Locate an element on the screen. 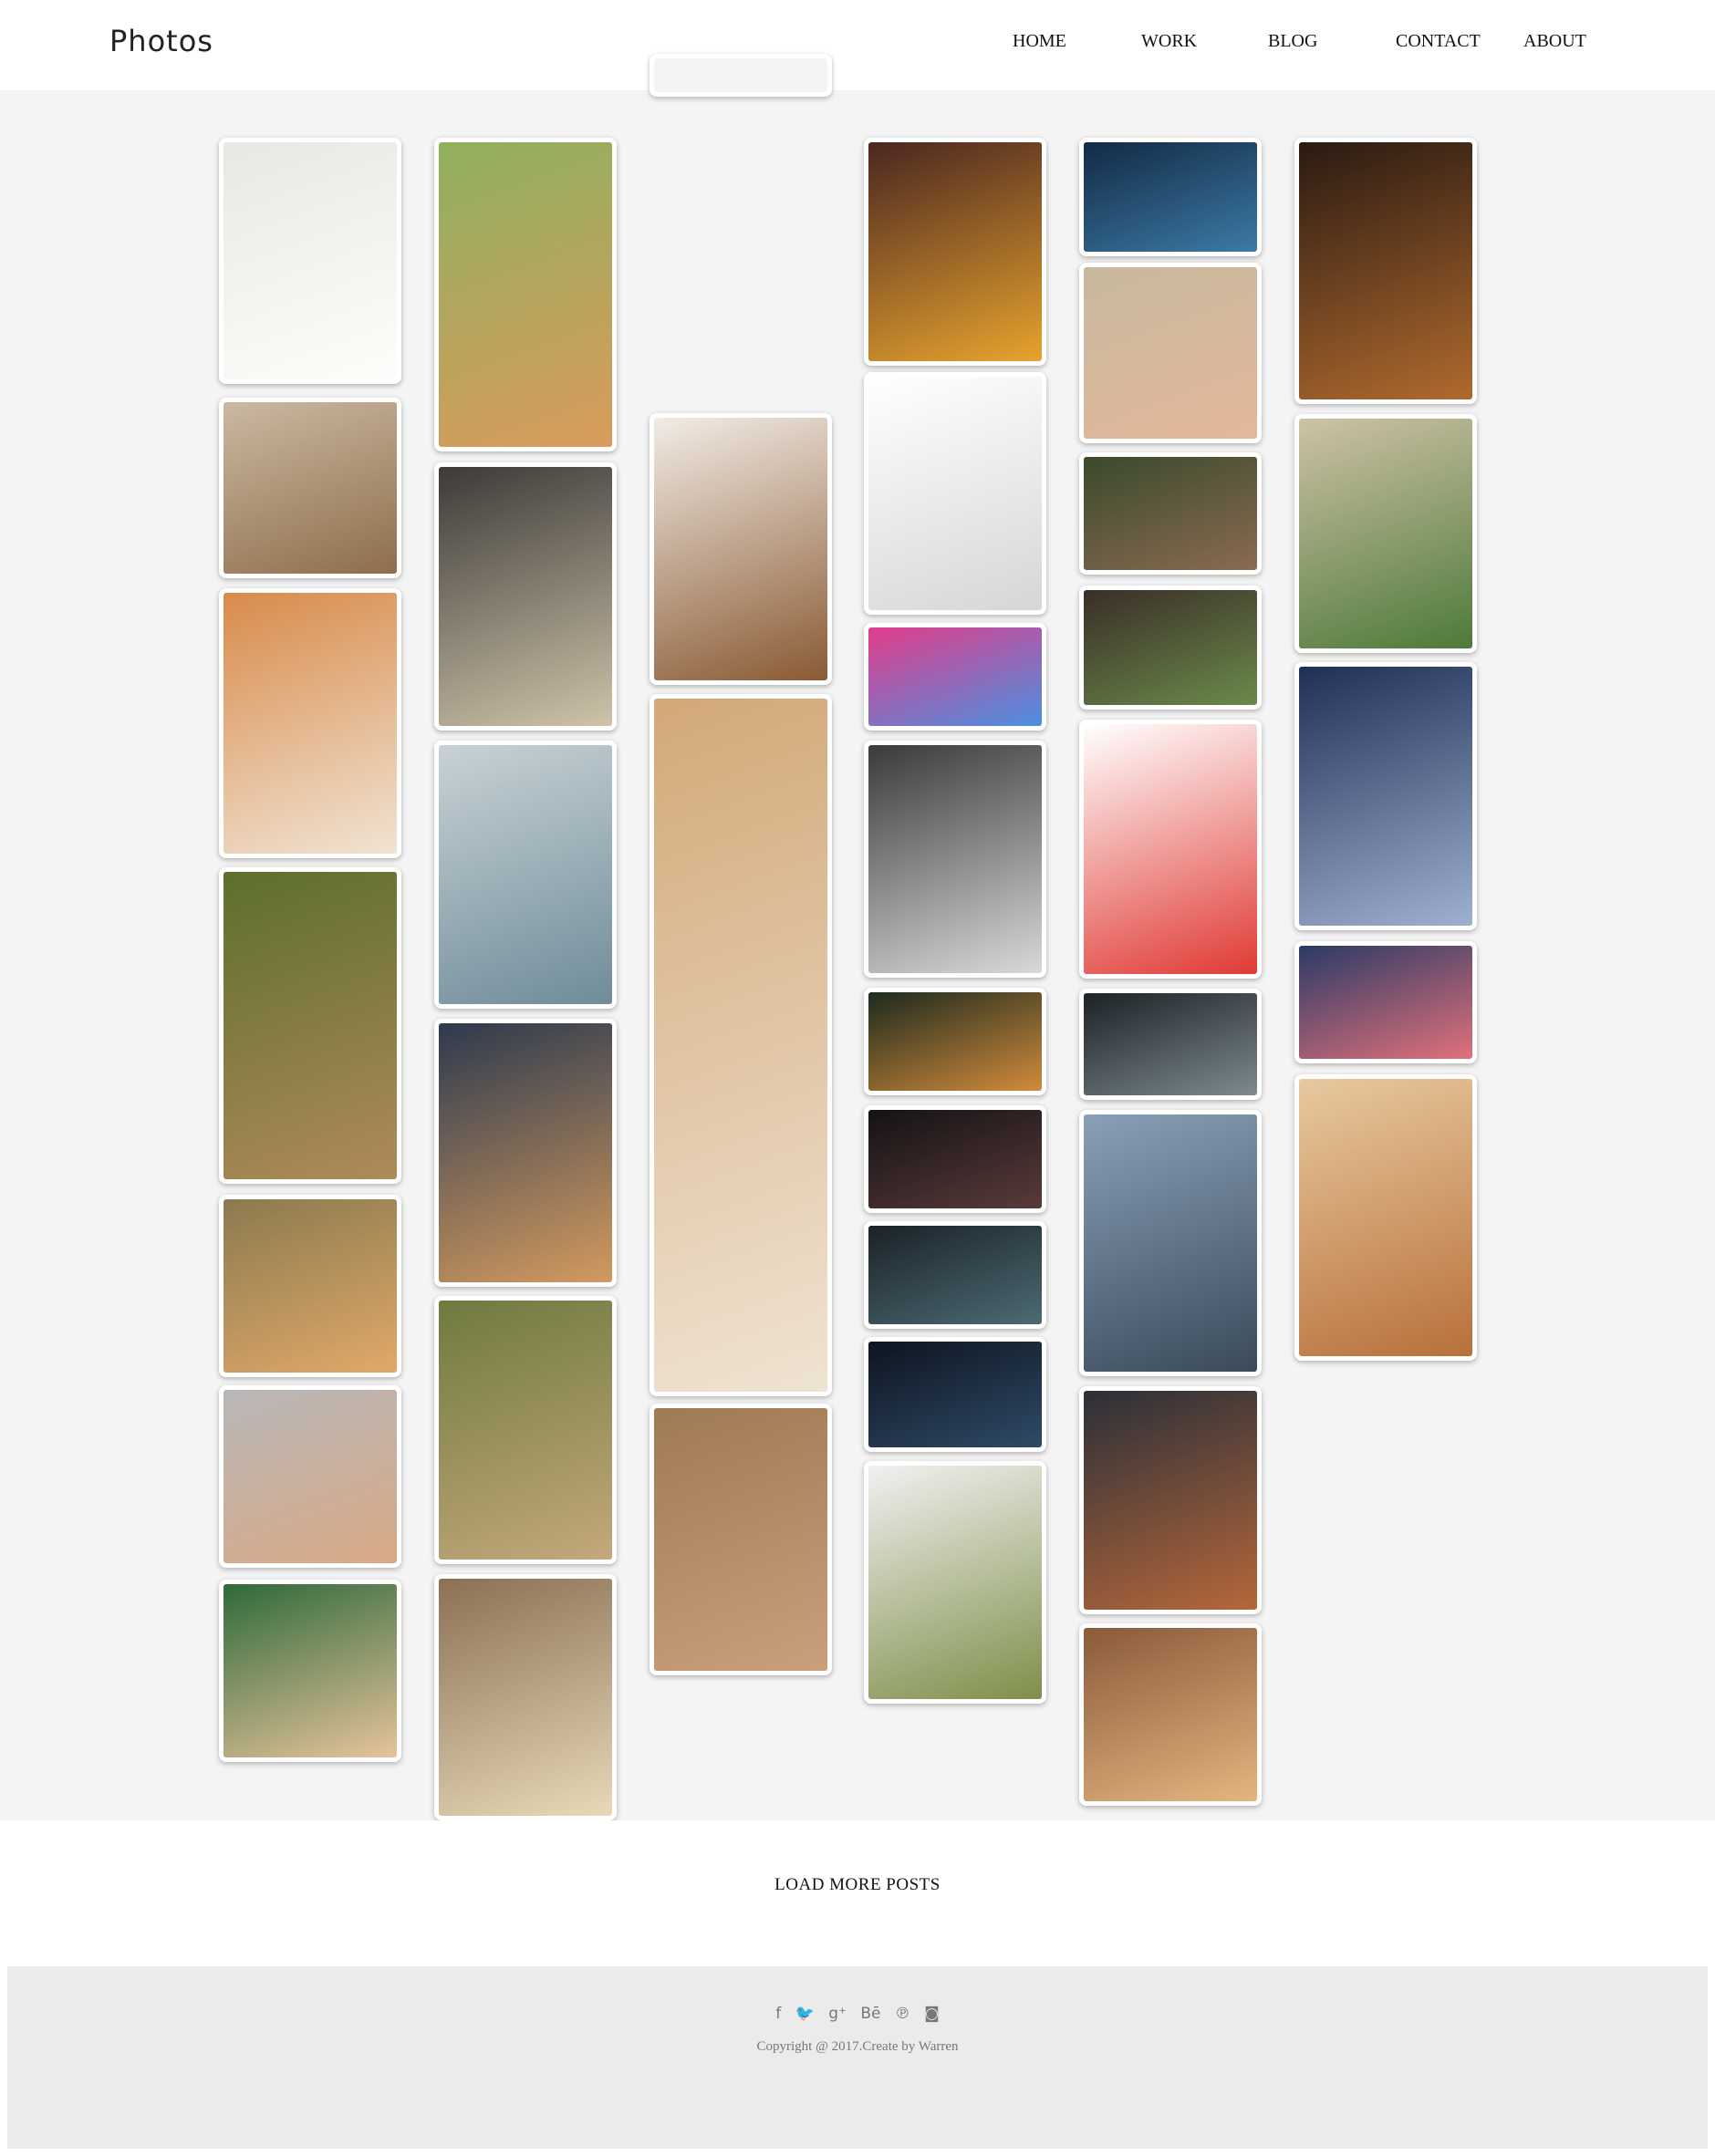  copyright-text: Copyright @ 2017.Create by Warren is located at coordinates (857, 2046).